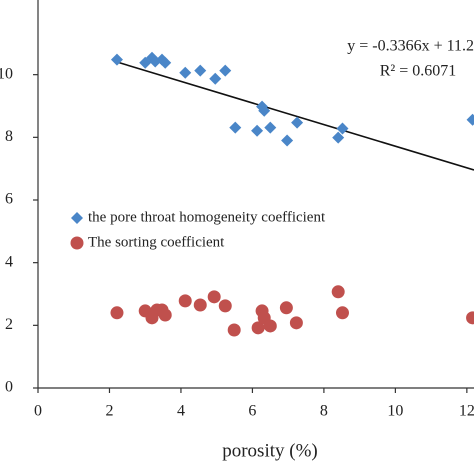  Describe the element at coordinates (181, 411) in the screenshot. I see `x-tick-label: 4` at that location.